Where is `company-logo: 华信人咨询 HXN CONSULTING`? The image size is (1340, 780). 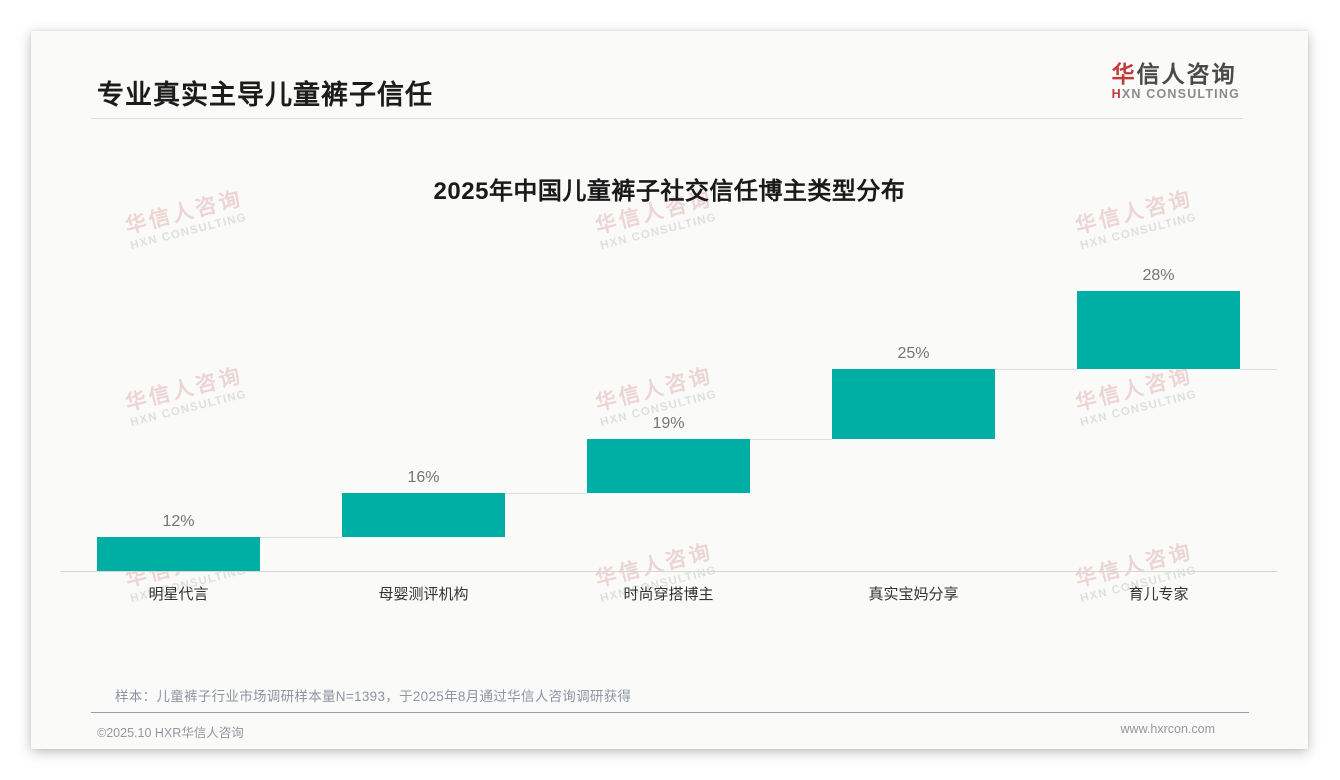 company-logo: 华信人咨询 HXN CONSULTING is located at coordinates (1176, 81).